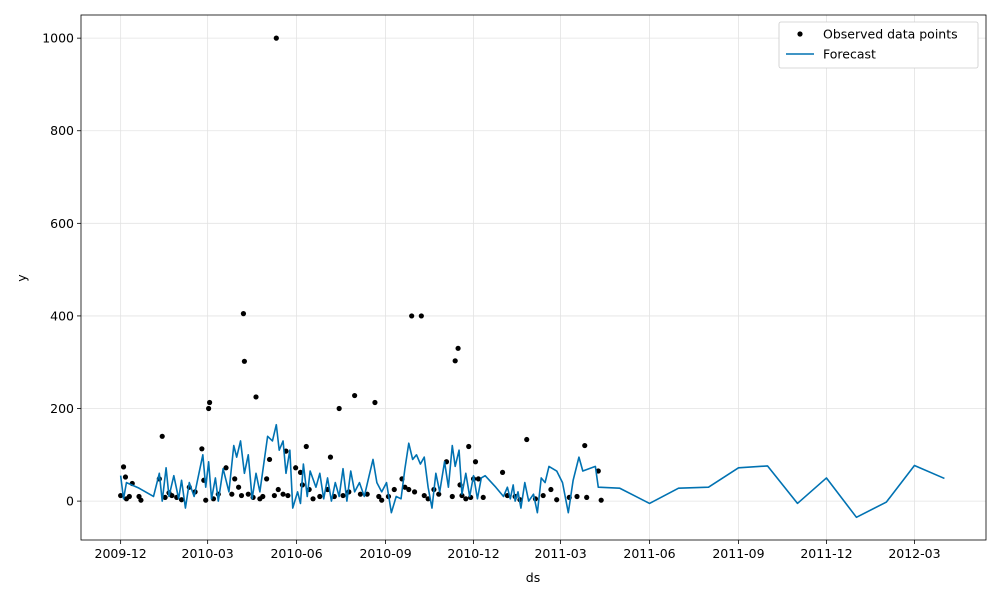 The width and height of the screenshot is (1000, 604). Describe the element at coordinates (21, 278) in the screenshot. I see `y-axis-label: y` at that location.